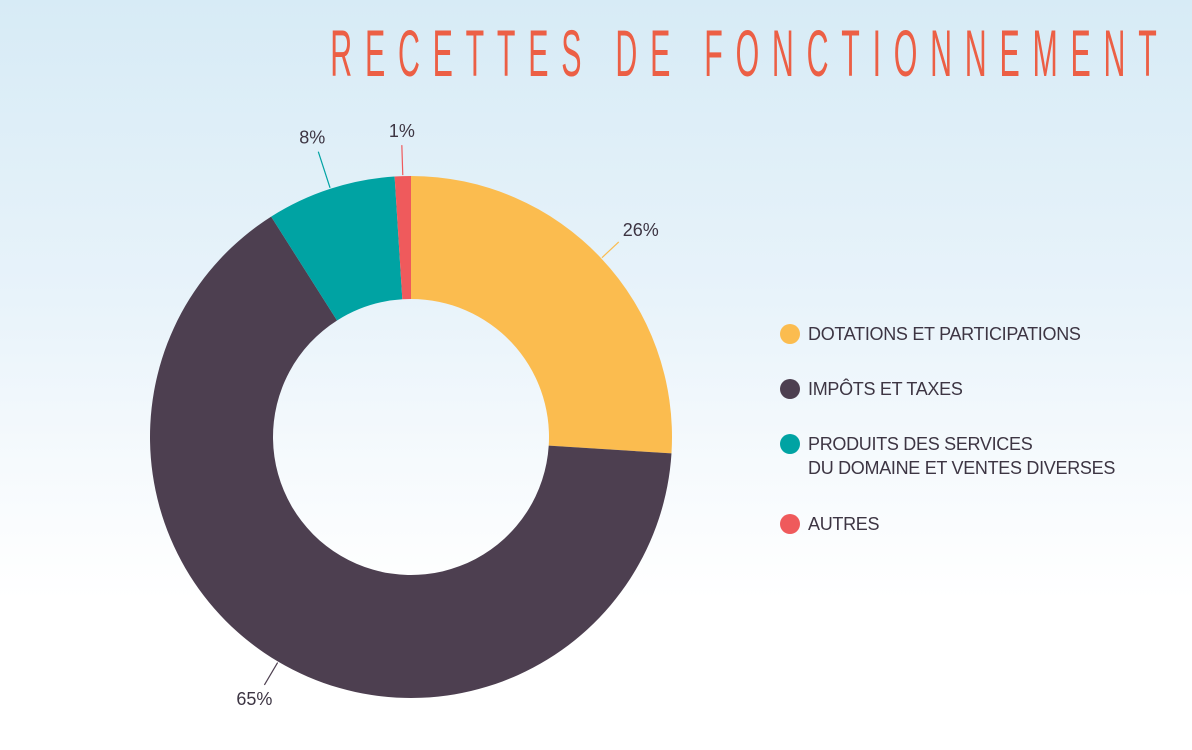 Image resolution: width=1192 pixels, height=750 pixels. I want to click on data-label-produits: 8%, so click(312, 138).